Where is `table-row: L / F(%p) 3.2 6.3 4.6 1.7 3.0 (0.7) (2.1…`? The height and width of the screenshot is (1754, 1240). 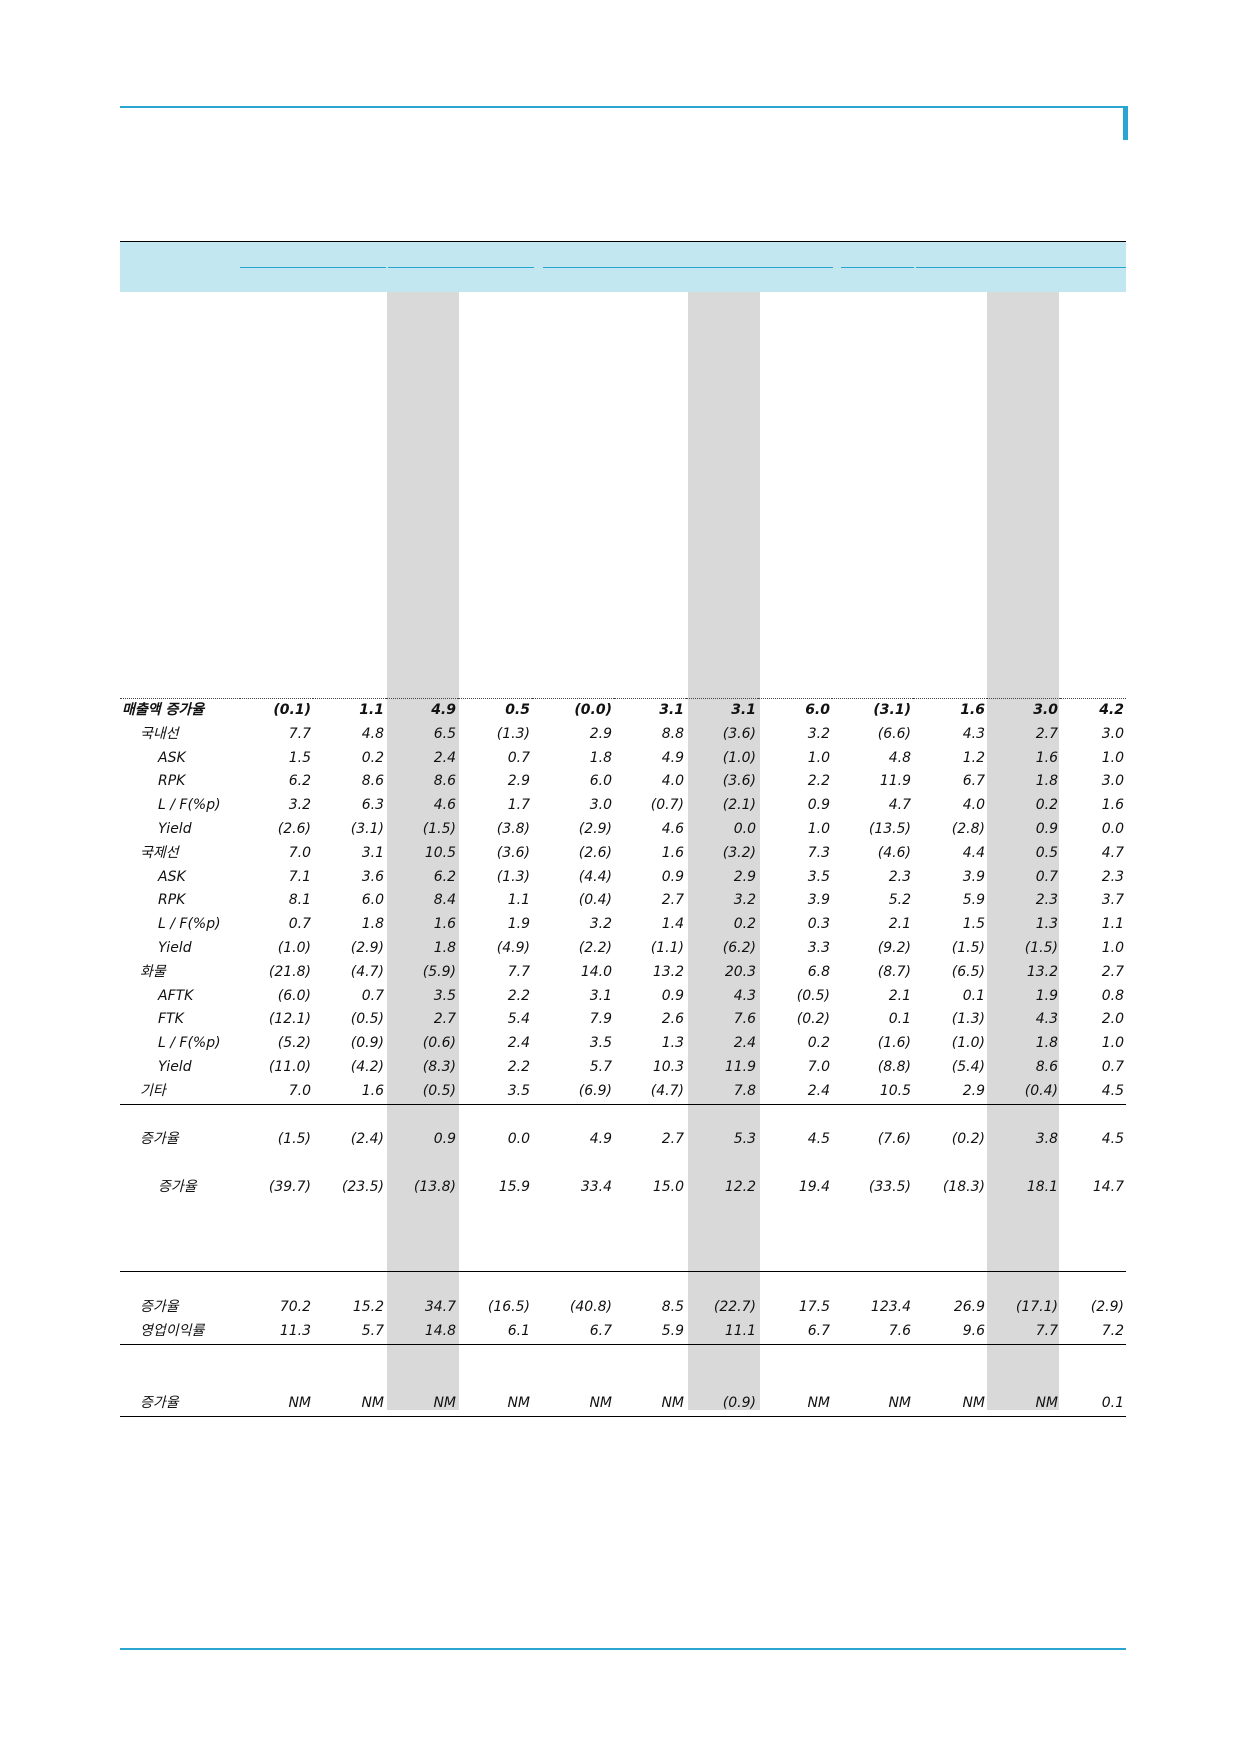
table-row: L / F(%p) 3.2 6.3 4.6 1.7 3.0 (0.7) (2.1… is located at coordinates (623, 806).